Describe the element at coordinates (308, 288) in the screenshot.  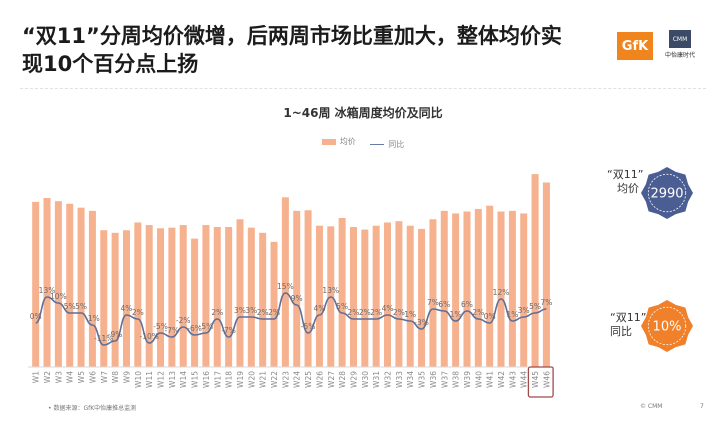
I see `bar-w25` at that location.